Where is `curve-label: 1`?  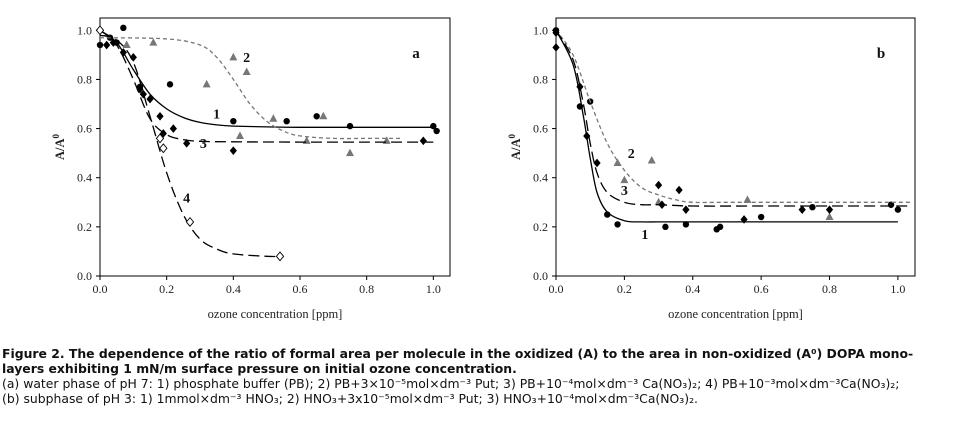
curve-label: 1 is located at coordinates (644, 235).